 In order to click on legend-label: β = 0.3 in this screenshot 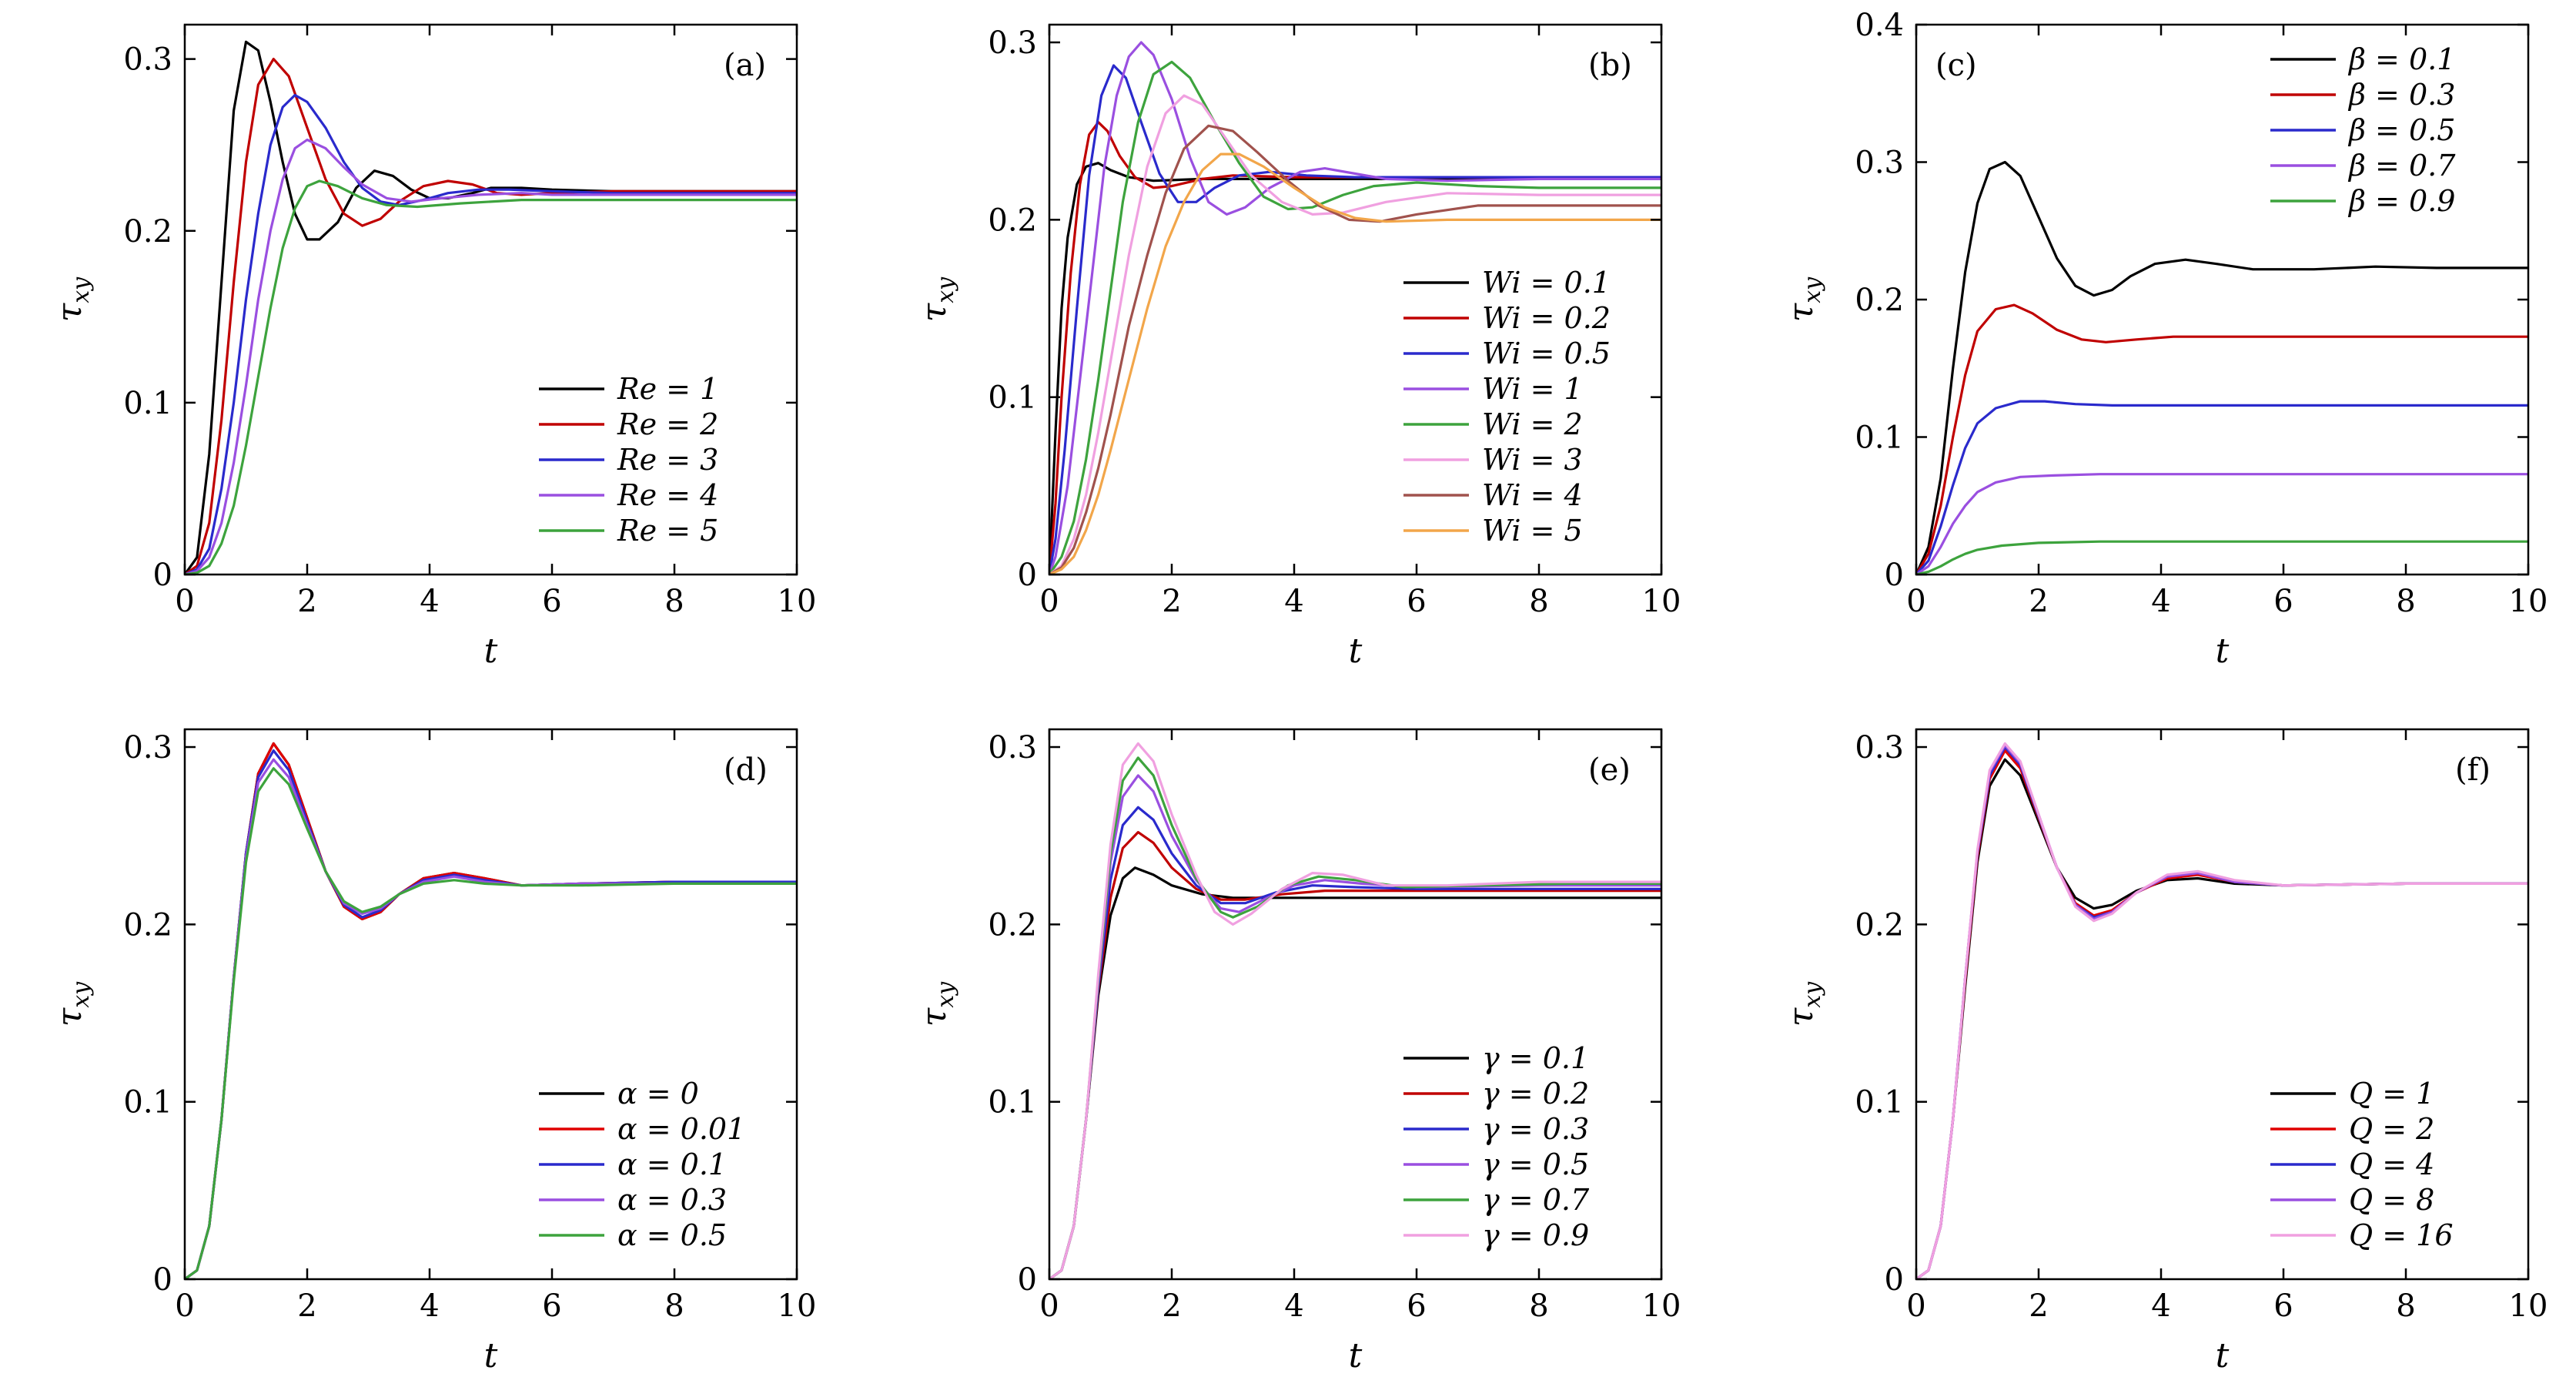, I will do `click(2401, 95)`.